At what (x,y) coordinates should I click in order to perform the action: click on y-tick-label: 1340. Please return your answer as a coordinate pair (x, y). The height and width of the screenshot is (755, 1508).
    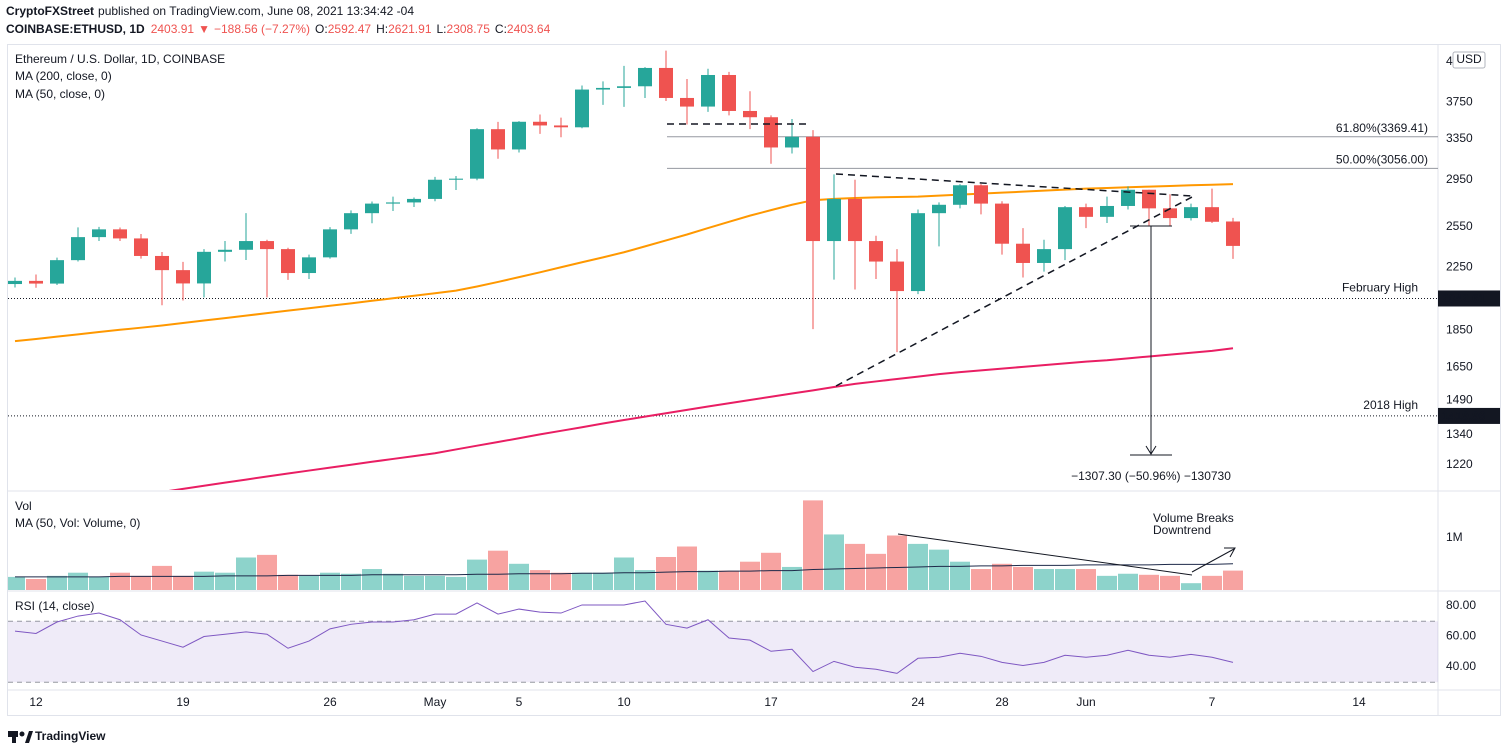
    Looking at the image, I should click on (1459, 434).